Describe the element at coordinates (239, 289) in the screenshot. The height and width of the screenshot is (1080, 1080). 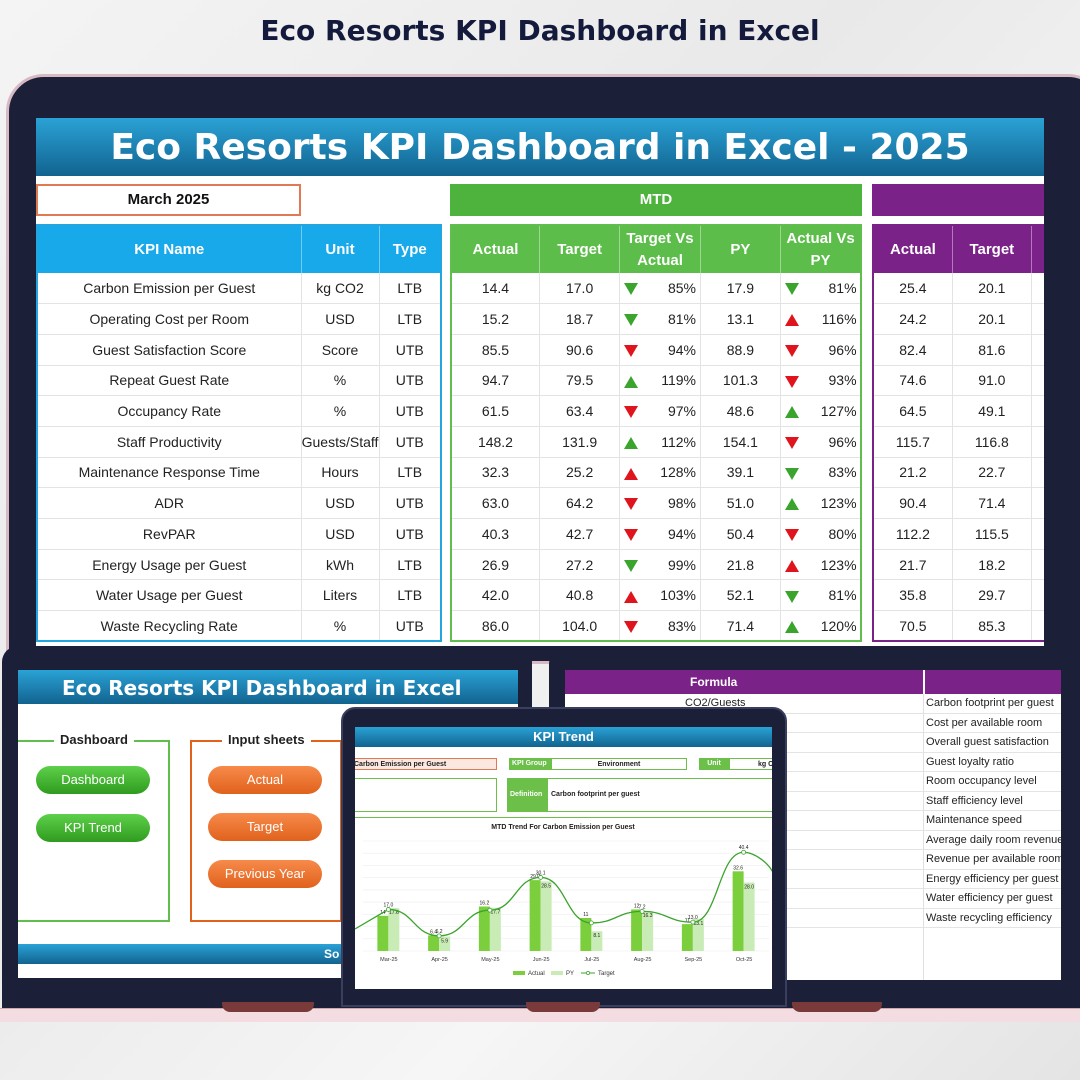
I see `kpi-row: Carbon Emission per Guest kg CO2 LTB` at that location.